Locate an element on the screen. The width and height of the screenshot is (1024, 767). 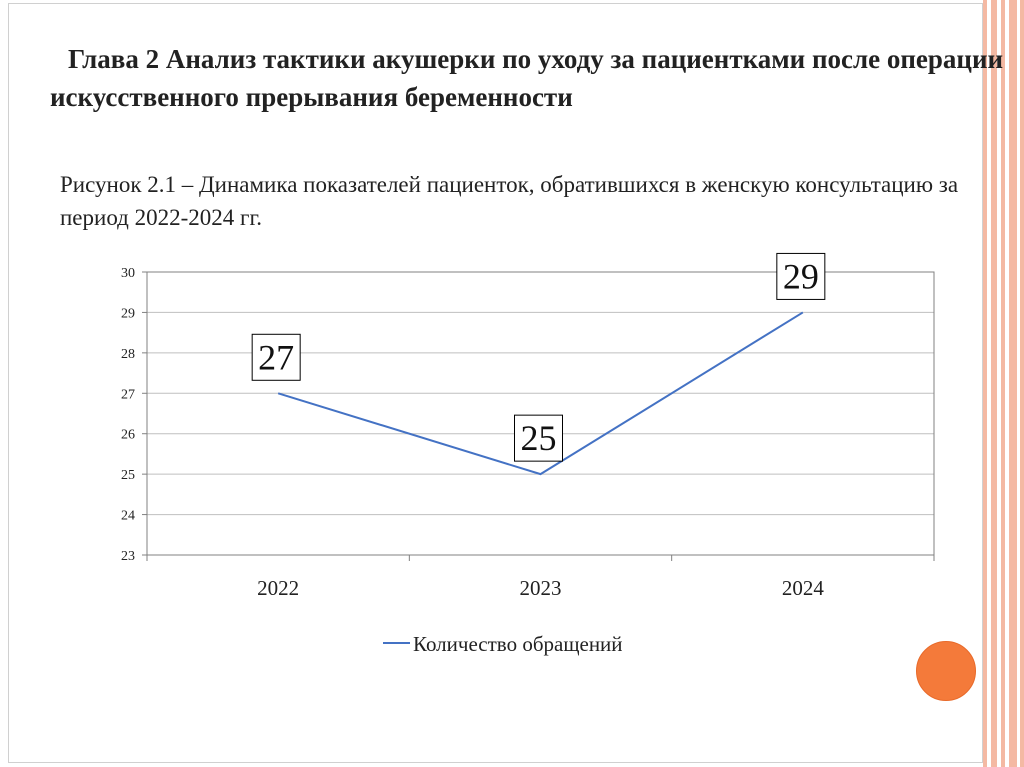
y-tick-label: 25 is located at coordinates (128, 475).